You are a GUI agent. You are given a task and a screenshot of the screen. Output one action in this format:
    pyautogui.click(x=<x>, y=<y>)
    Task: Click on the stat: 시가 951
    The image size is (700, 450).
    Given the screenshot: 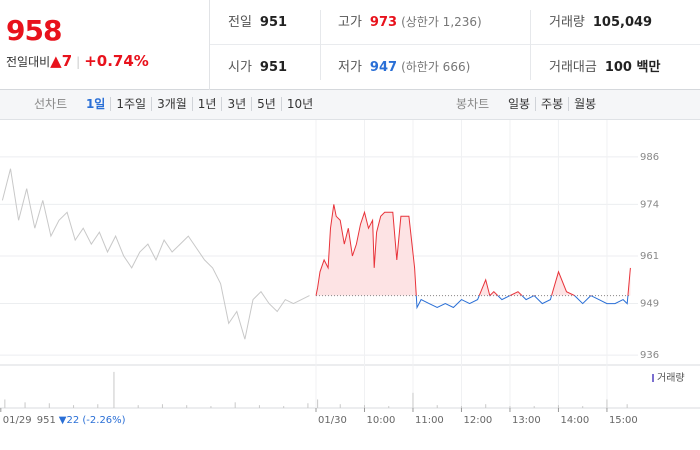 What is the action you would take?
    pyautogui.click(x=257, y=67)
    